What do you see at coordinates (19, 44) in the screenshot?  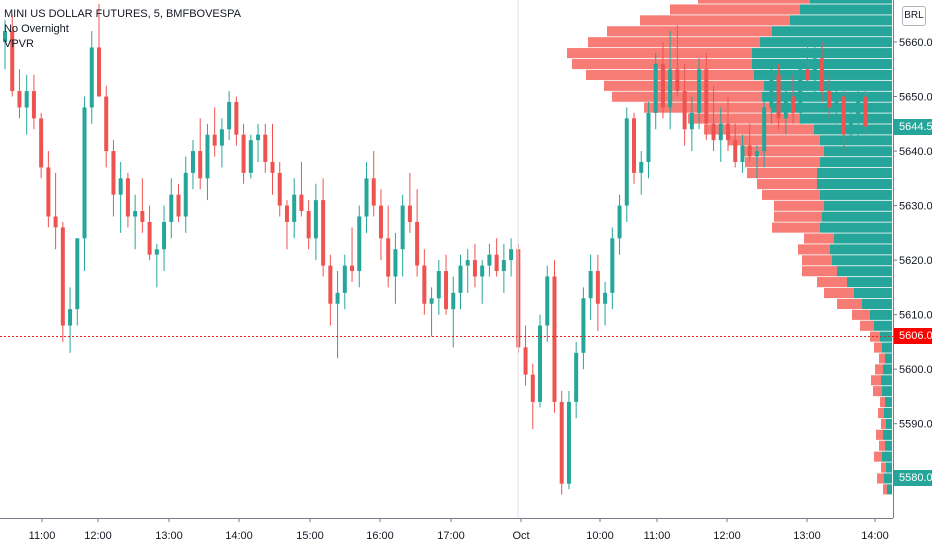 I see `legend-vpvr: VPVR` at bounding box center [19, 44].